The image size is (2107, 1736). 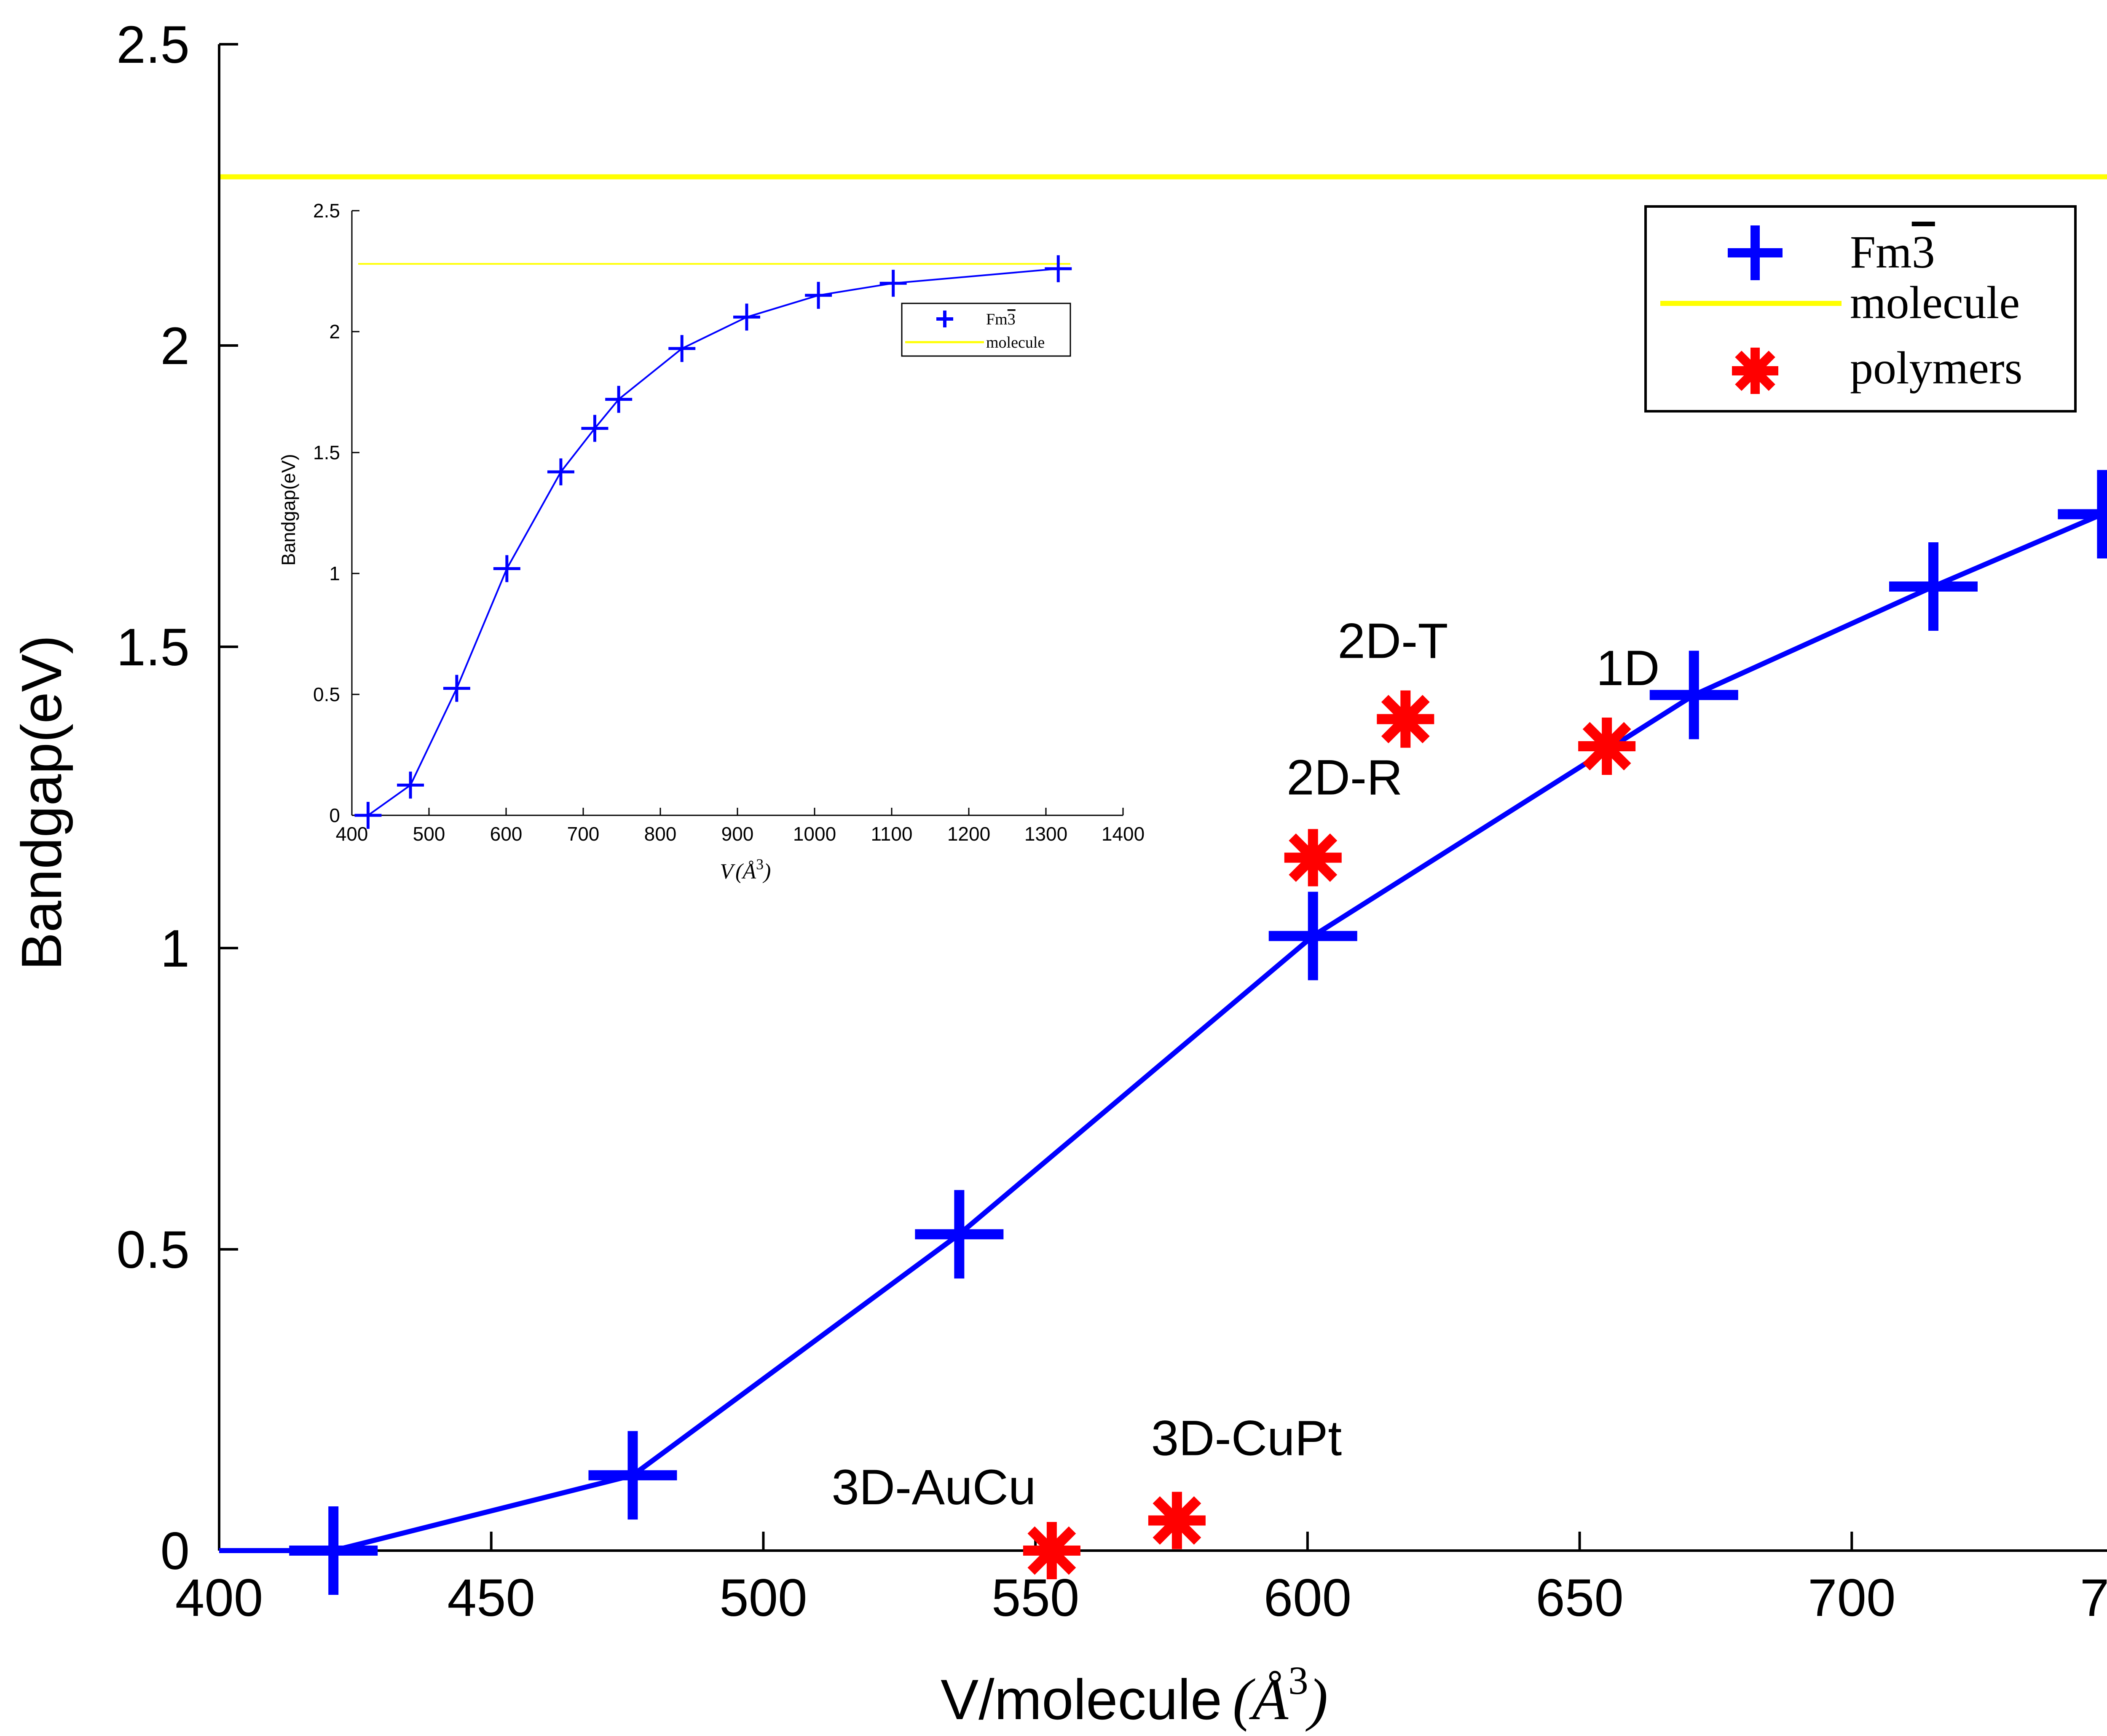 What do you see at coordinates (583, 834) in the screenshot?
I see `inset-x-tick-label: 700` at bounding box center [583, 834].